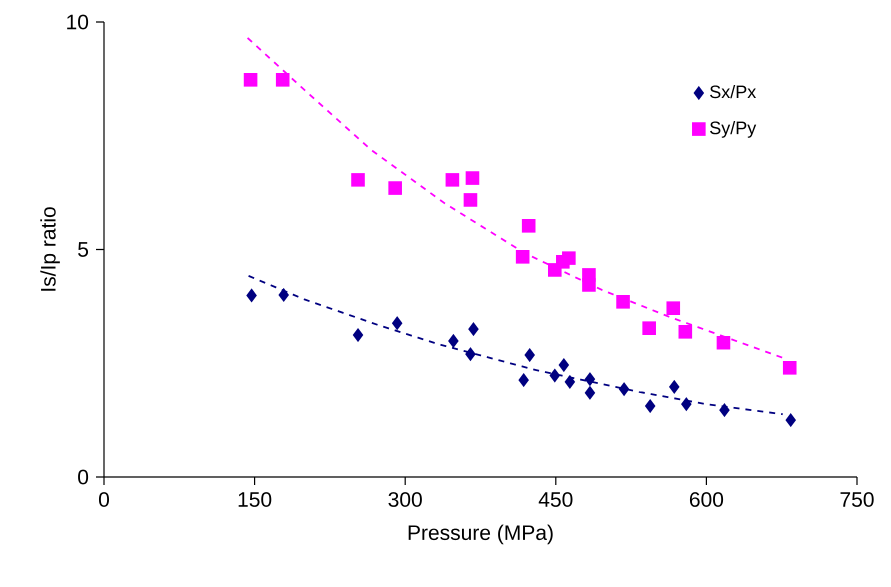  I want to click on x-tick-label: 300, so click(405, 499).